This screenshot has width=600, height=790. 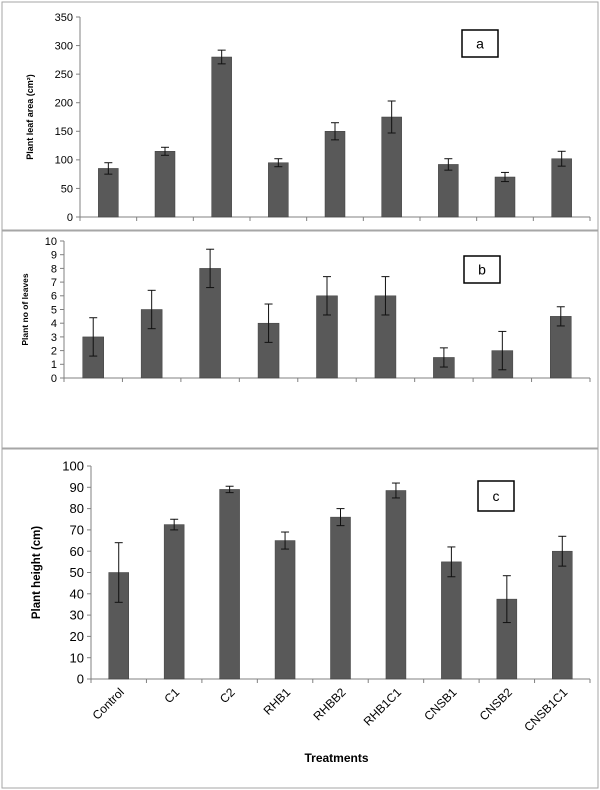 I want to click on panel-label: c, so click(x=496, y=496).